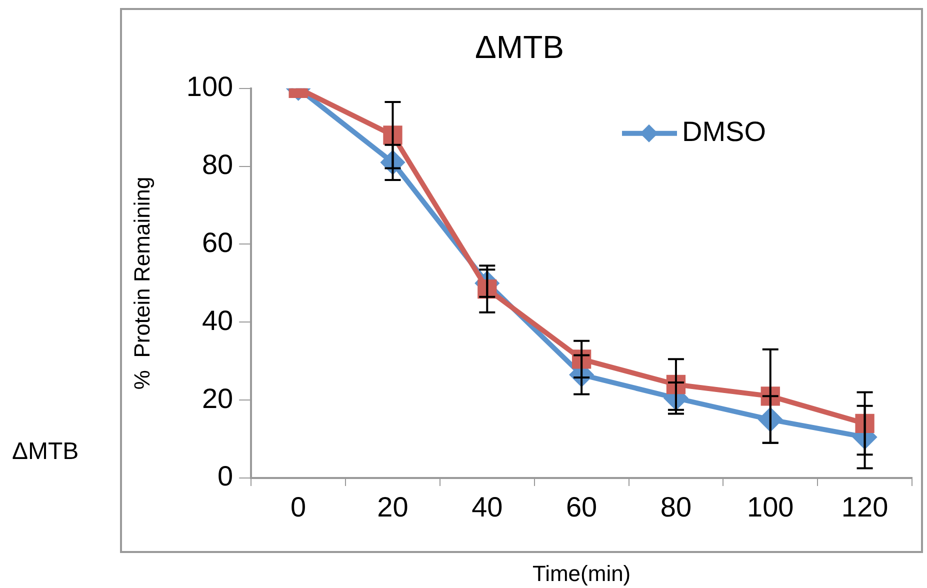 The image size is (927, 588). Describe the element at coordinates (218, 164) in the screenshot. I see `y-tick-label: 80` at that location.